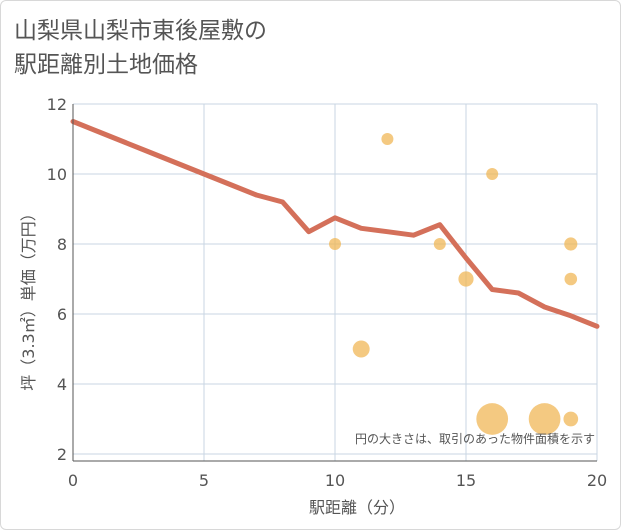 The image size is (621, 530). I want to click on x-tick-label-5: 5, so click(204, 480).